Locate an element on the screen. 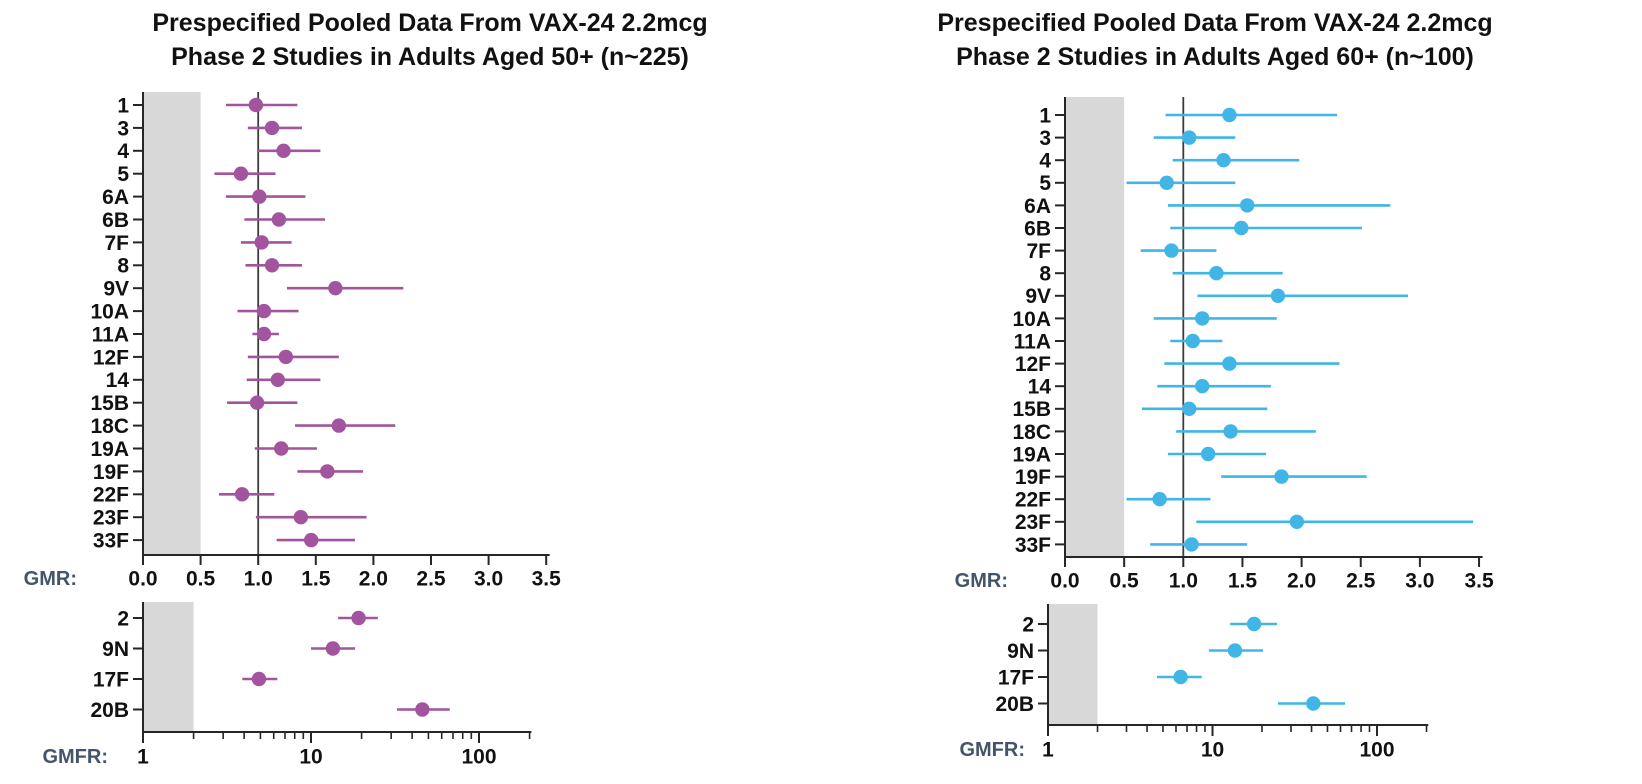  shaded-band is located at coordinates (168, 667).